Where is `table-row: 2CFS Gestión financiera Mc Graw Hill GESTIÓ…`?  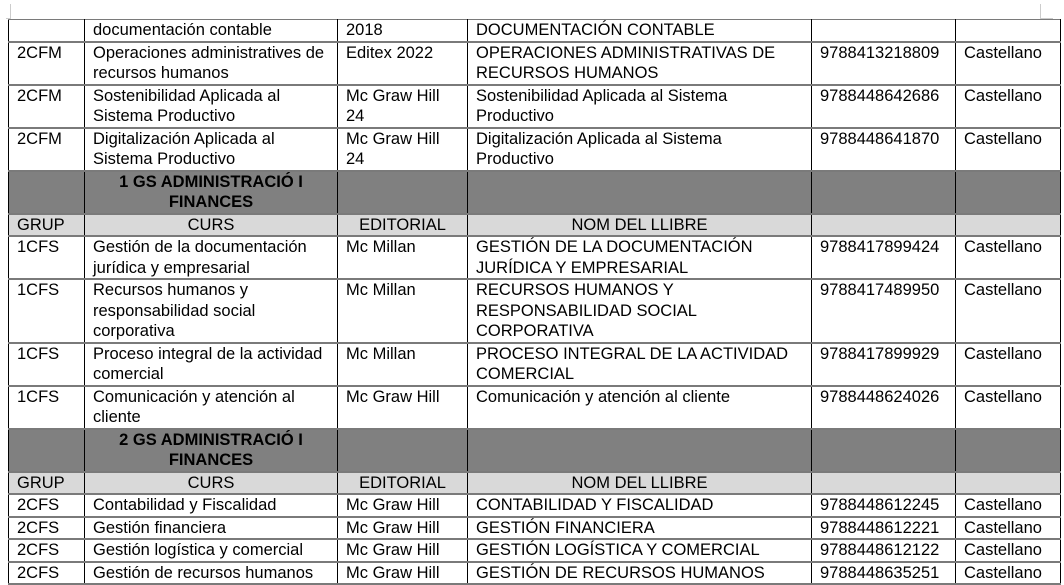 table-row: 2CFS Gestión financiera Mc Graw Hill GESTIÓ… is located at coordinates (534, 527).